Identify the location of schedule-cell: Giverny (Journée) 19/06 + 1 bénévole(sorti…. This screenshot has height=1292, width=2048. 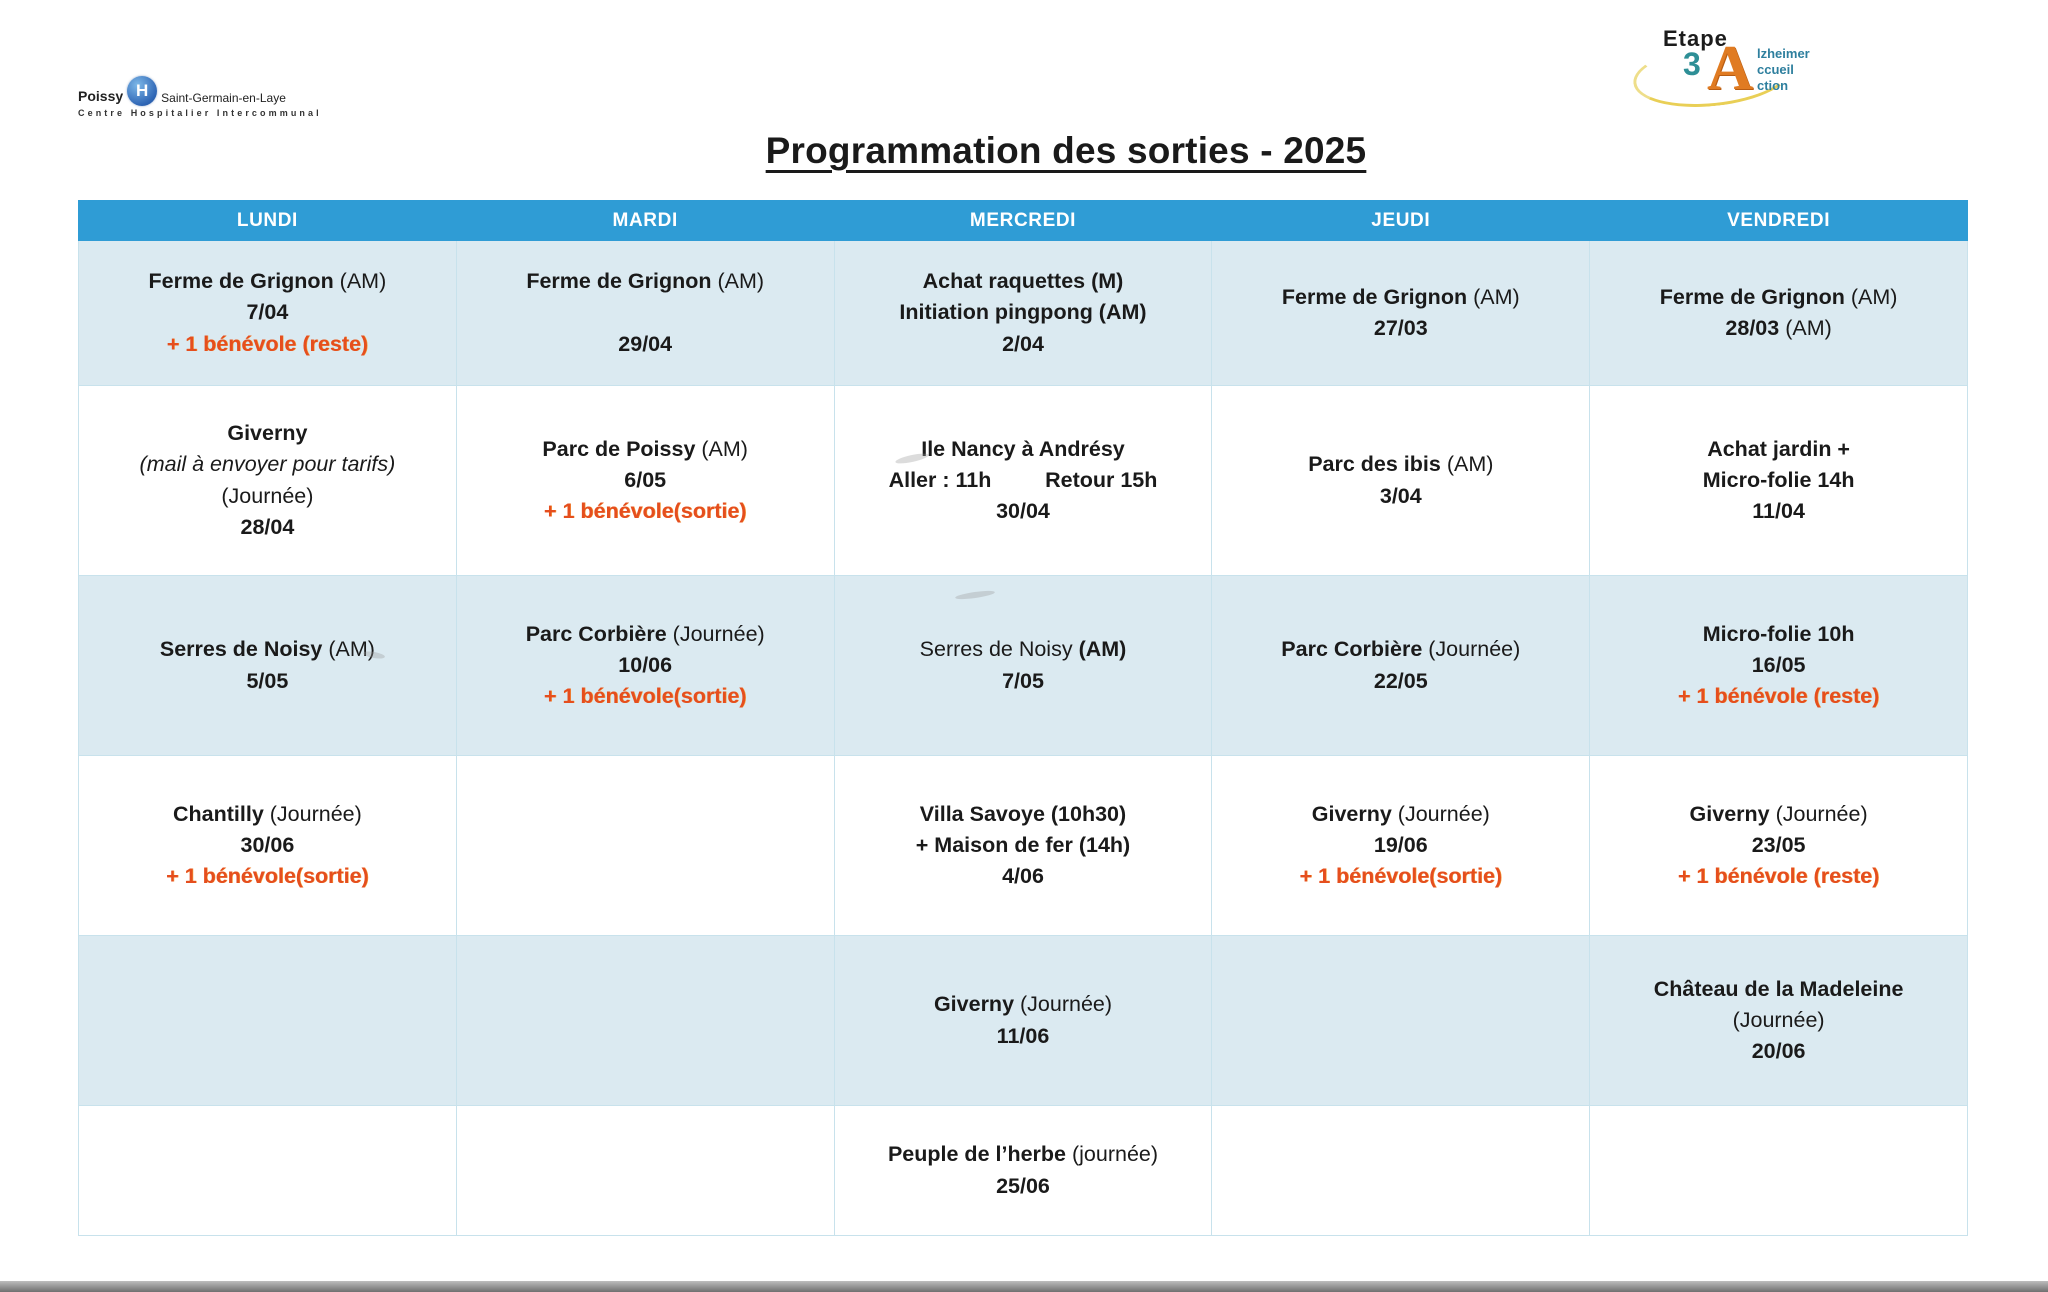
(1401, 845).